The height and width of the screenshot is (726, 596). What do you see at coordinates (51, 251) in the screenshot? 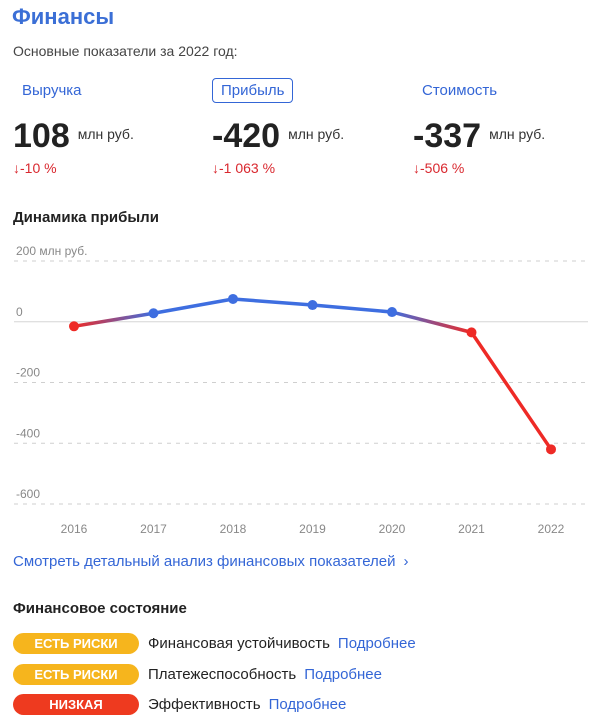
I see `y-tick-label: 200 млн руб.` at bounding box center [51, 251].